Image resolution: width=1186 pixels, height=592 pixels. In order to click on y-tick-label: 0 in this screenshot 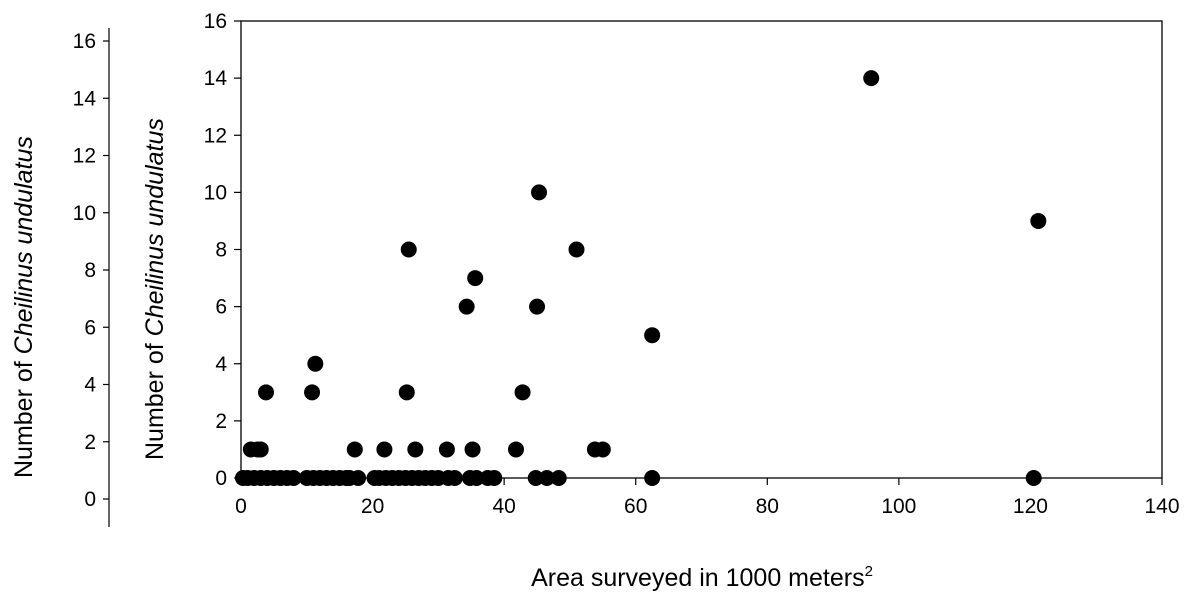, I will do `click(221, 478)`.